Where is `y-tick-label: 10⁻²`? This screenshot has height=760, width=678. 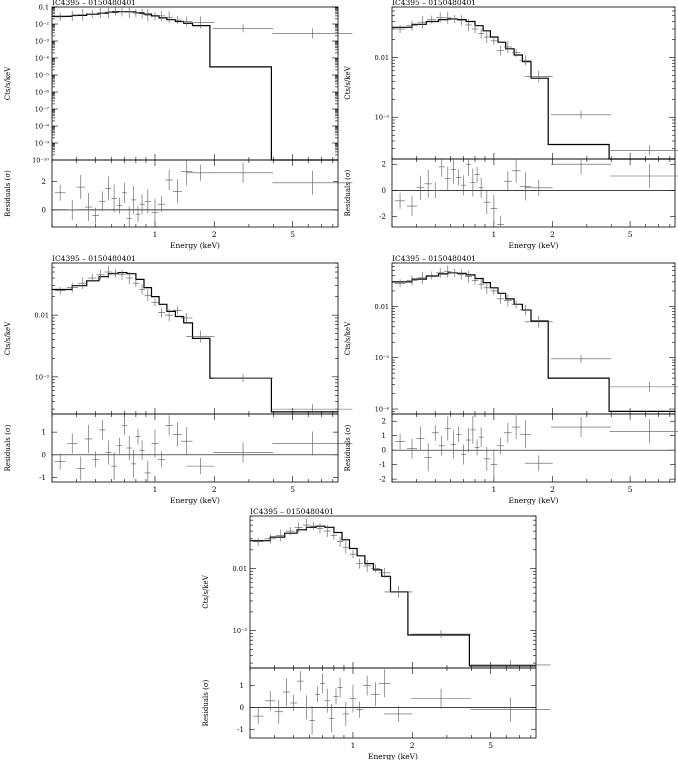 y-tick-label: 10⁻² is located at coordinates (42, 25).